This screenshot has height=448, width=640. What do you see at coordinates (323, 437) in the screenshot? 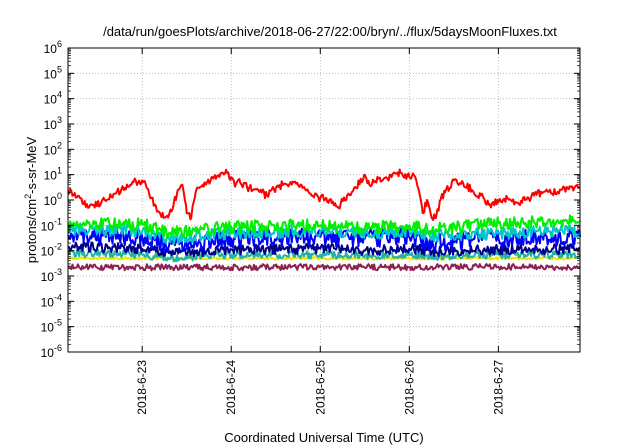
I see `x-axis-label: Coordinated Universal Time (UTC)` at bounding box center [323, 437].